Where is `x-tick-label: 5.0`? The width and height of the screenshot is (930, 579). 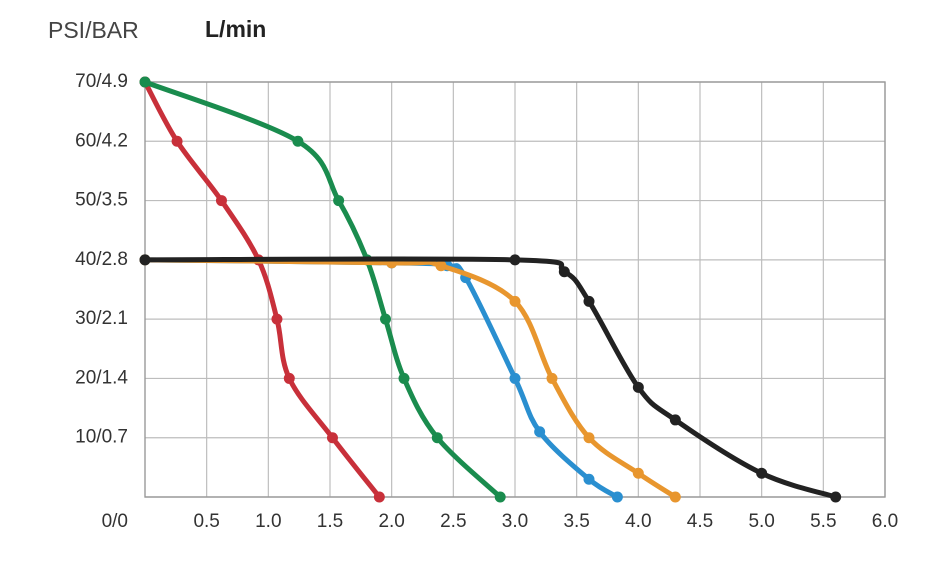
x-tick-label: 5.0 is located at coordinates (761, 521).